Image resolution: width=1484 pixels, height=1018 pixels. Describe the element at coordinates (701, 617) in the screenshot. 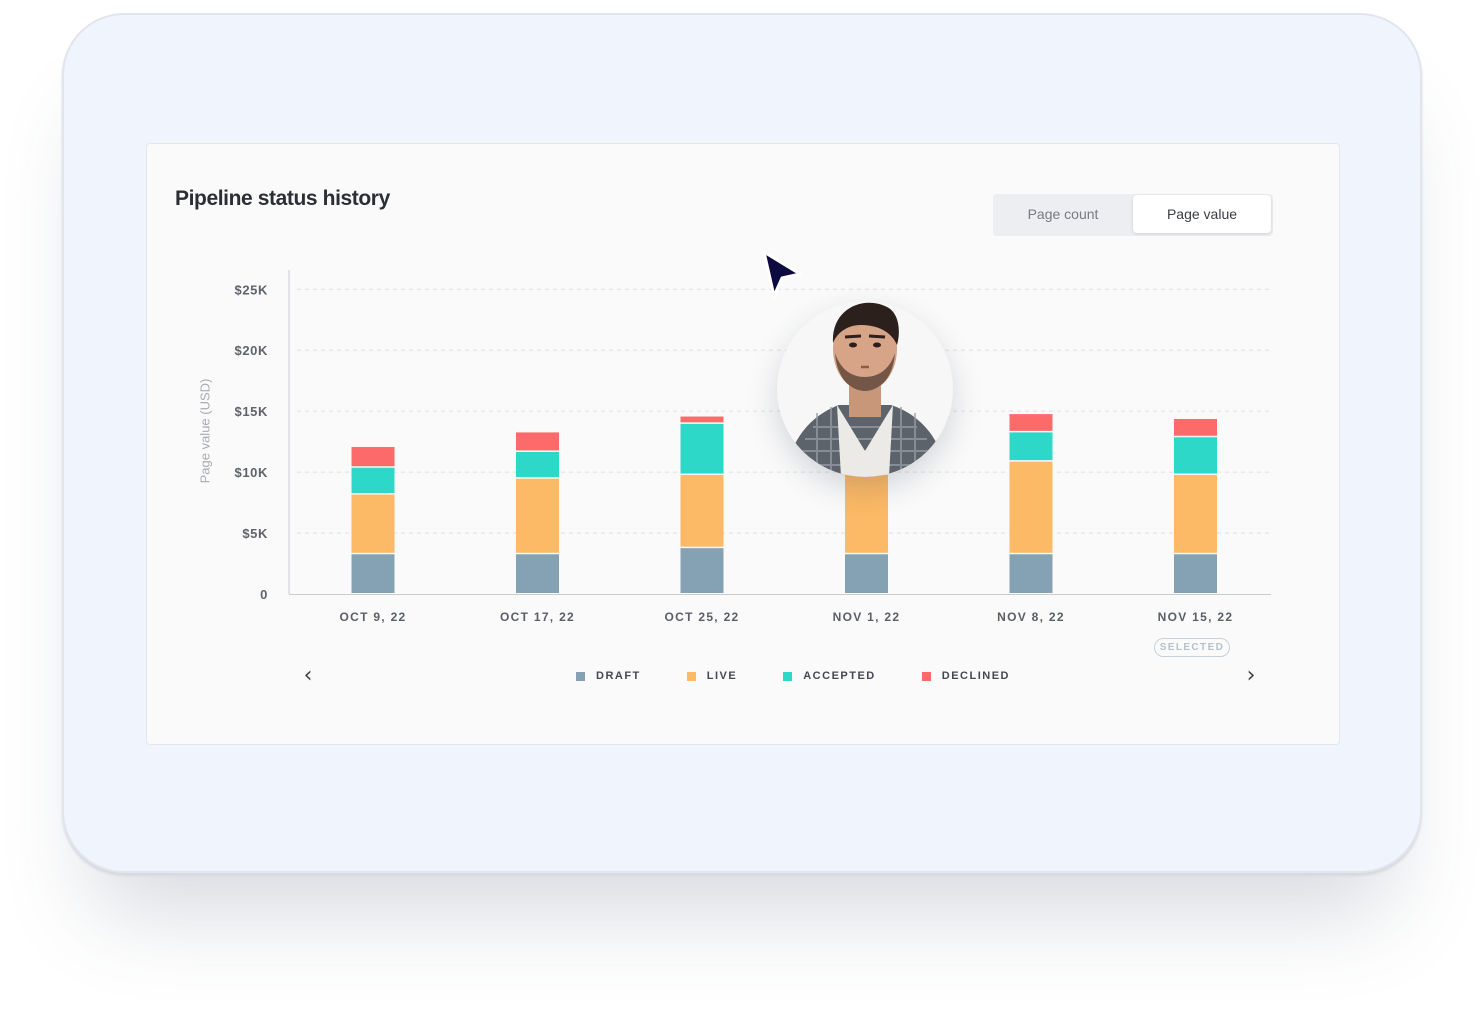

I see `x-tick-label: OCT 25, 22` at that location.